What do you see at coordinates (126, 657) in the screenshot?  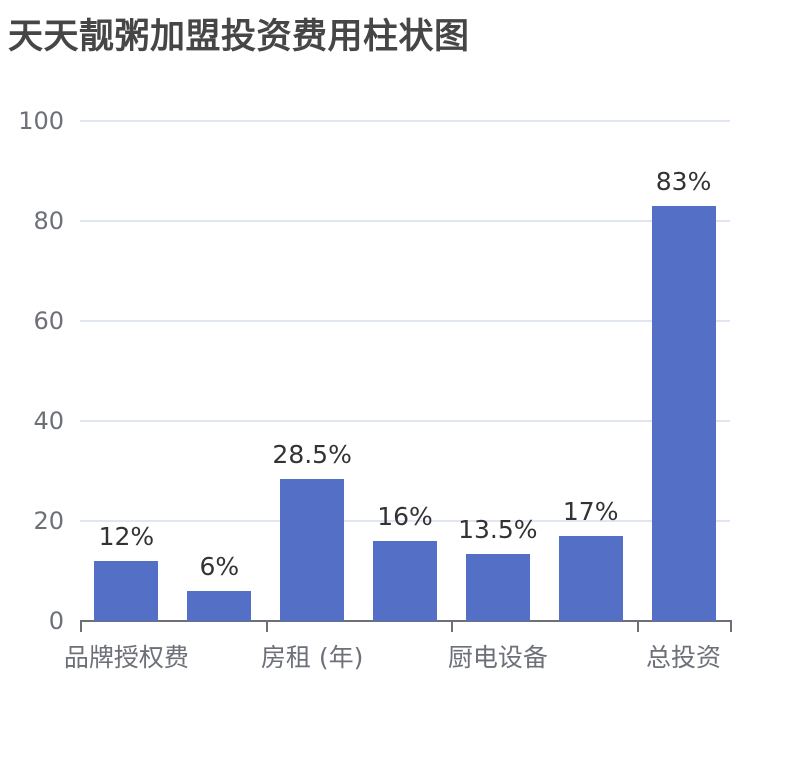 I see `x-axis-category-label: 品牌授权费` at bounding box center [126, 657].